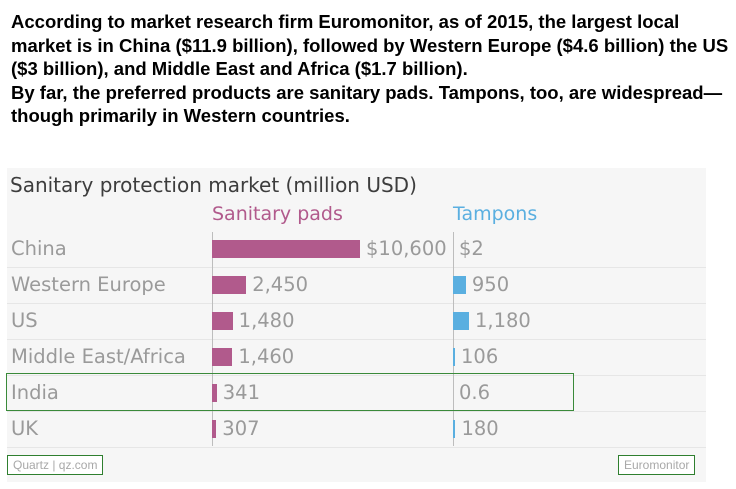 Image resolution: width=736 pixels, height=489 pixels. What do you see at coordinates (480, 428) in the screenshot?
I see `value-tampons-uk: 180` at bounding box center [480, 428].